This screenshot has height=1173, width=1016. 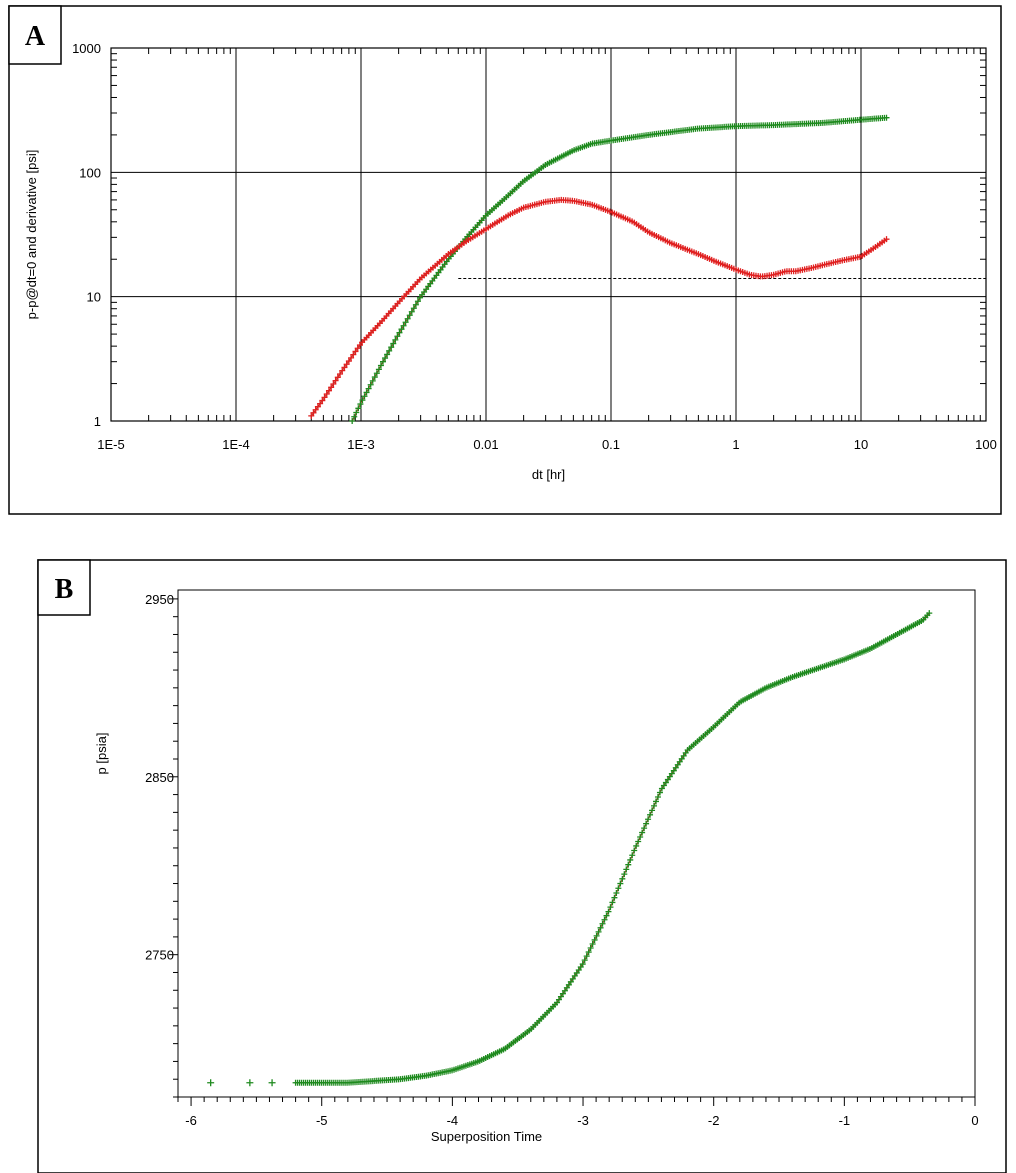 I want to click on panel-b-x-tick-label: -2, so click(x=714, y=1120).